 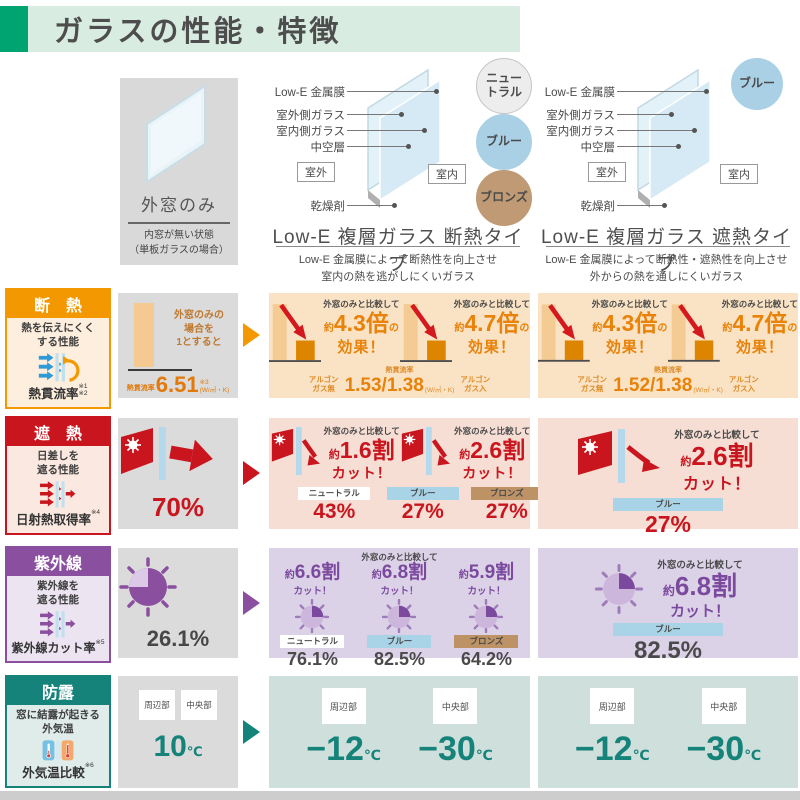 What do you see at coordinates (58, 562) in the screenshot?
I see `uv-row-title: 紫外線` at bounding box center [58, 562].